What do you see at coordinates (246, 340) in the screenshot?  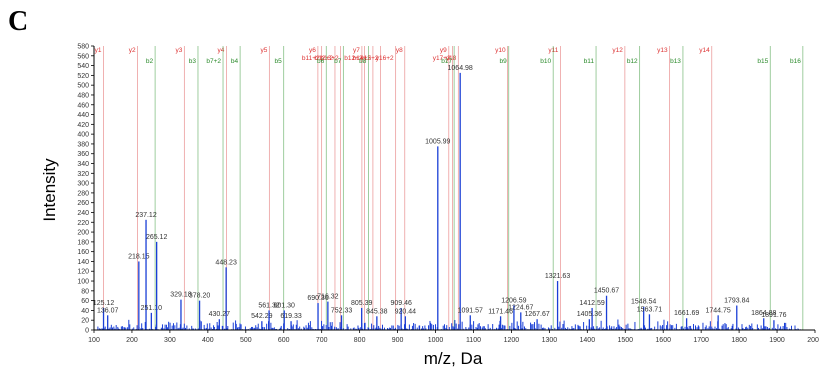 I see `x-tick-label: 500` at bounding box center [246, 340].